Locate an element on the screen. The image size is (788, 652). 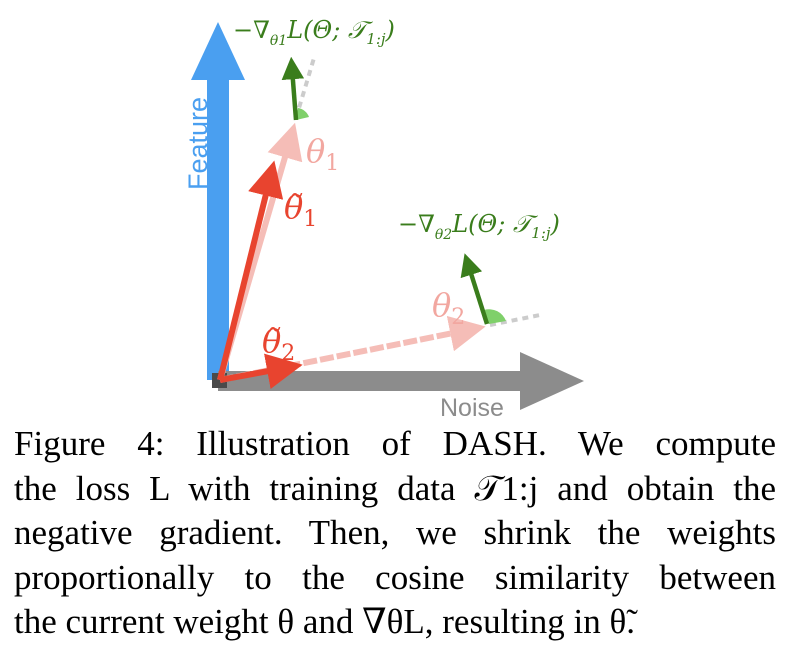
noise-axis is located at coordinates (401, 381).